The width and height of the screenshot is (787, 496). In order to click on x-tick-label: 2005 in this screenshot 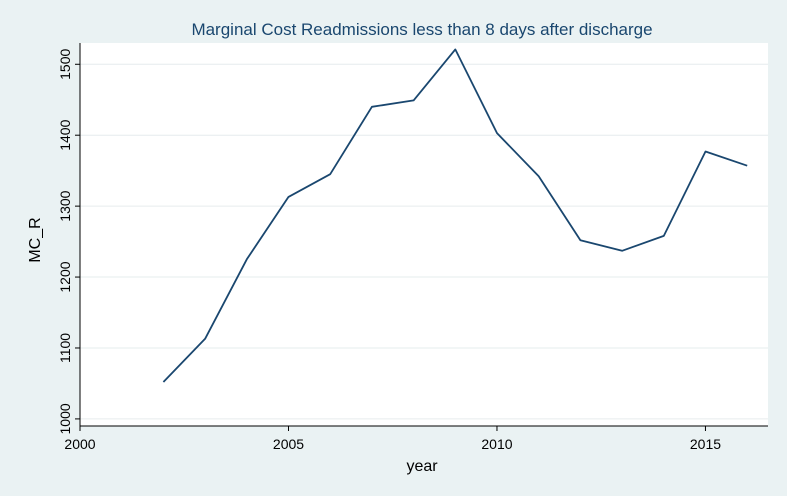, I will do `click(288, 444)`.